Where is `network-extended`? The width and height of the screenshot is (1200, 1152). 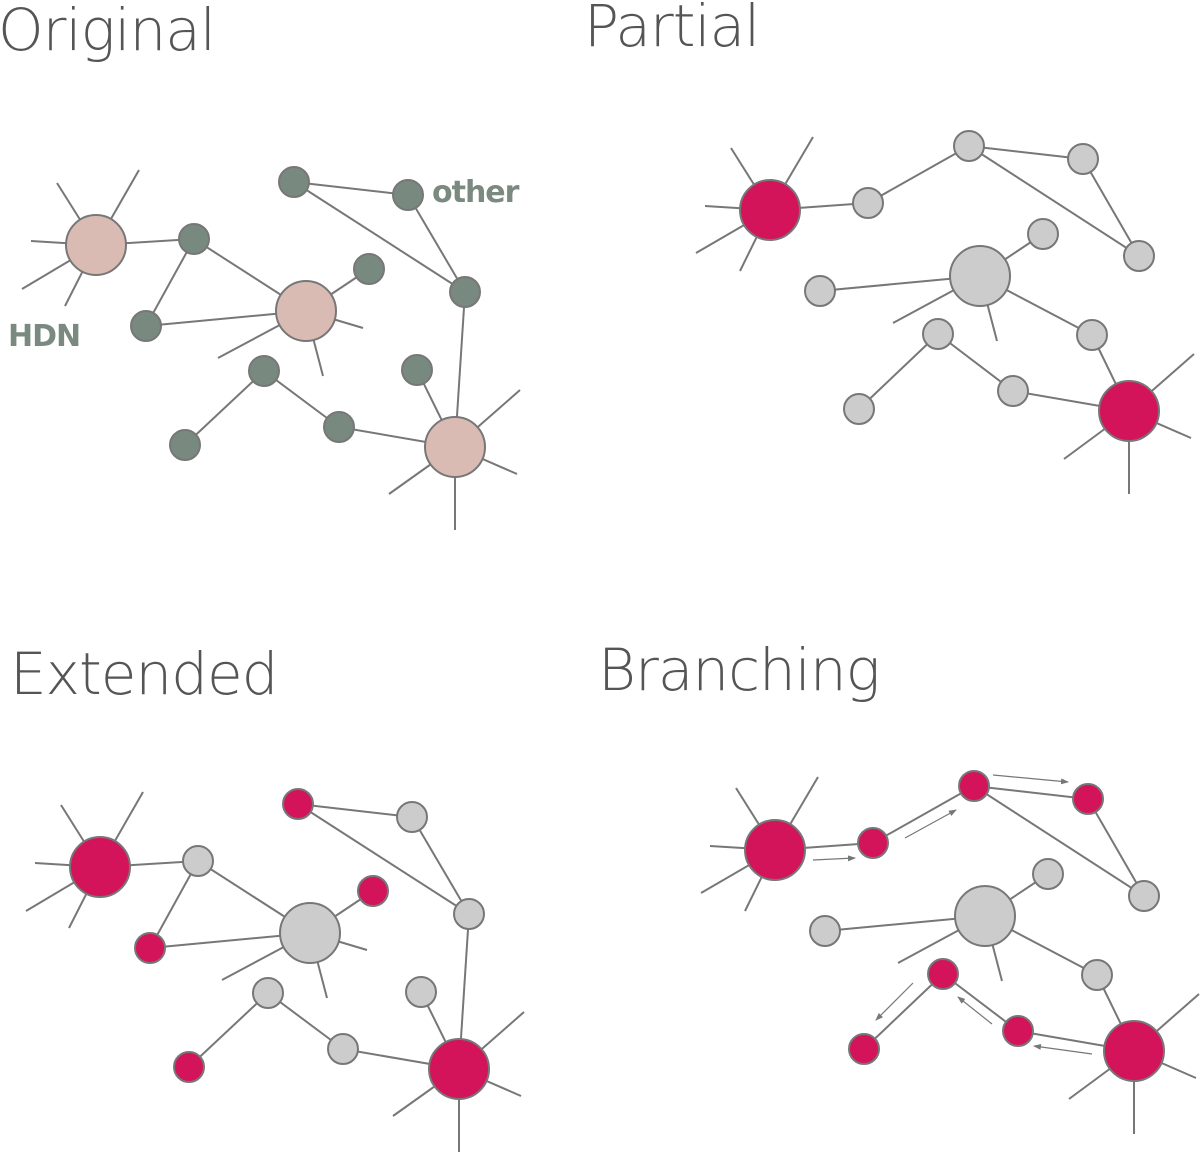 network-extended is located at coordinates (275, 970).